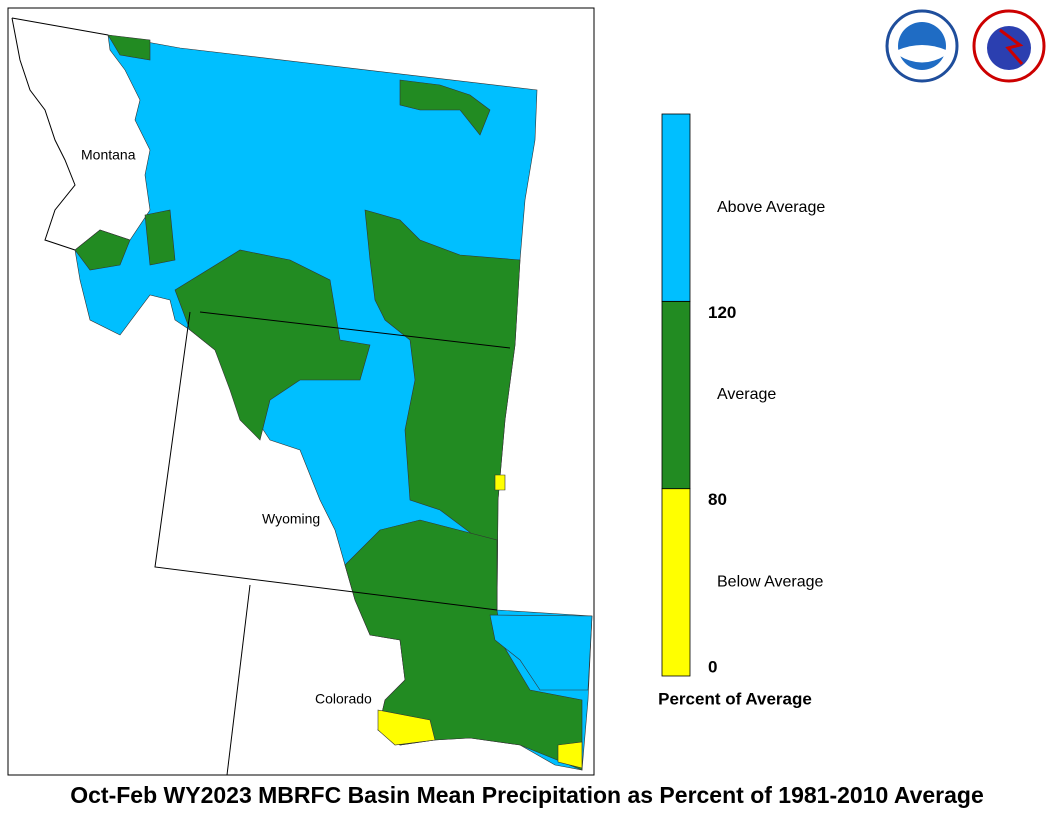 The width and height of the screenshot is (1054, 822). What do you see at coordinates (108, 155) in the screenshot?
I see `state-label: Montana` at bounding box center [108, 155].